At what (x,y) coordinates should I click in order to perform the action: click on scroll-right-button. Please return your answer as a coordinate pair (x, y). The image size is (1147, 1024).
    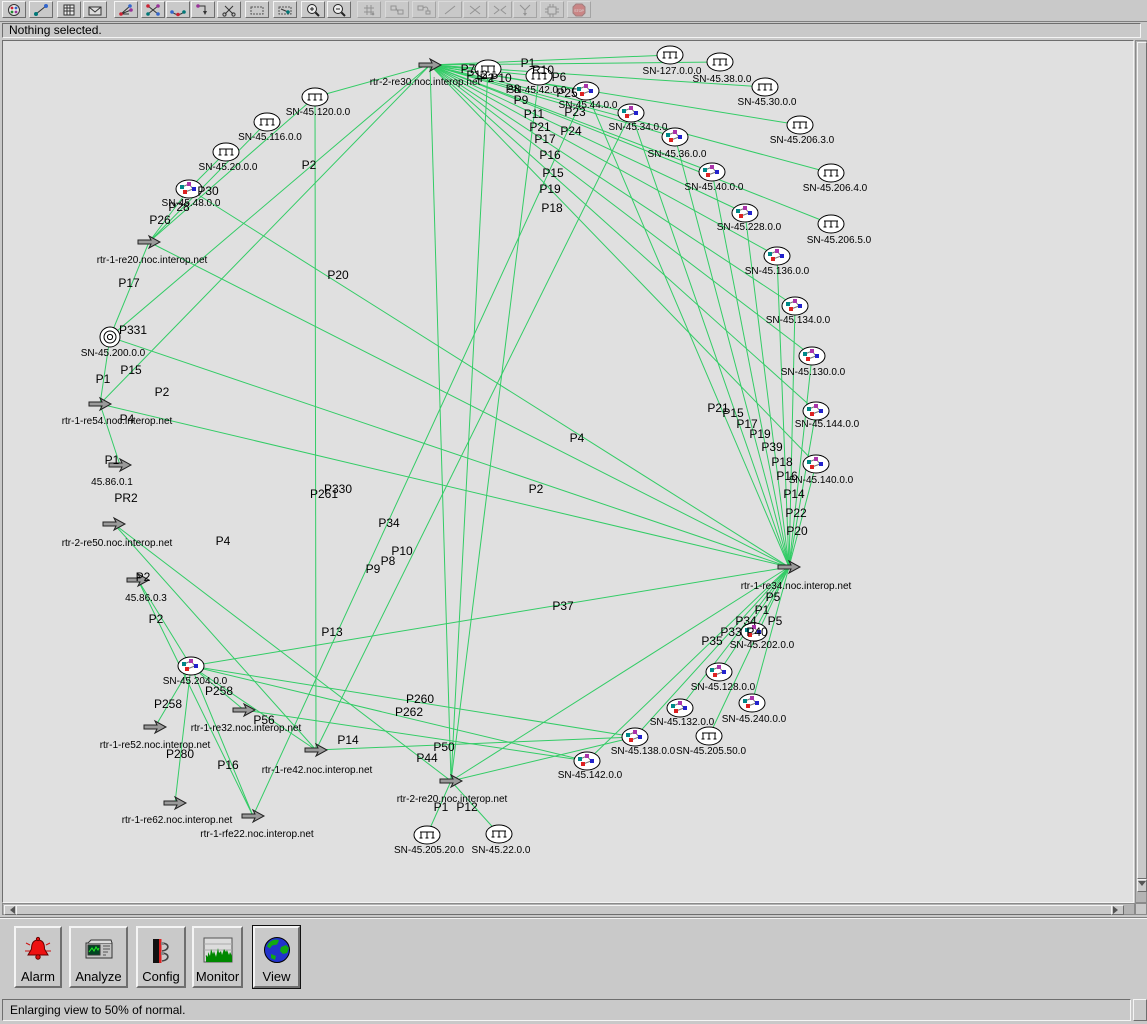
    Looking at the image, I should click on (1117, 910).